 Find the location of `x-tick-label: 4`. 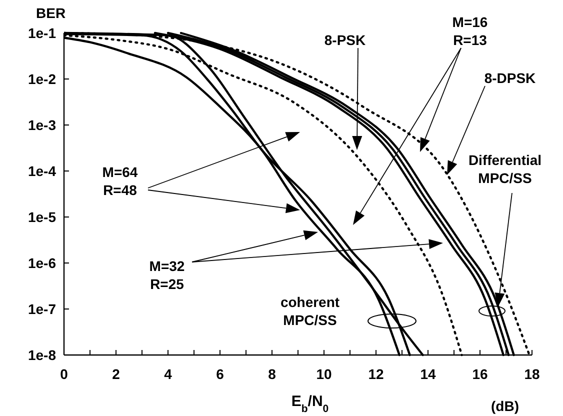

x-tick-label: 4 is located at coordinates (168, 374).